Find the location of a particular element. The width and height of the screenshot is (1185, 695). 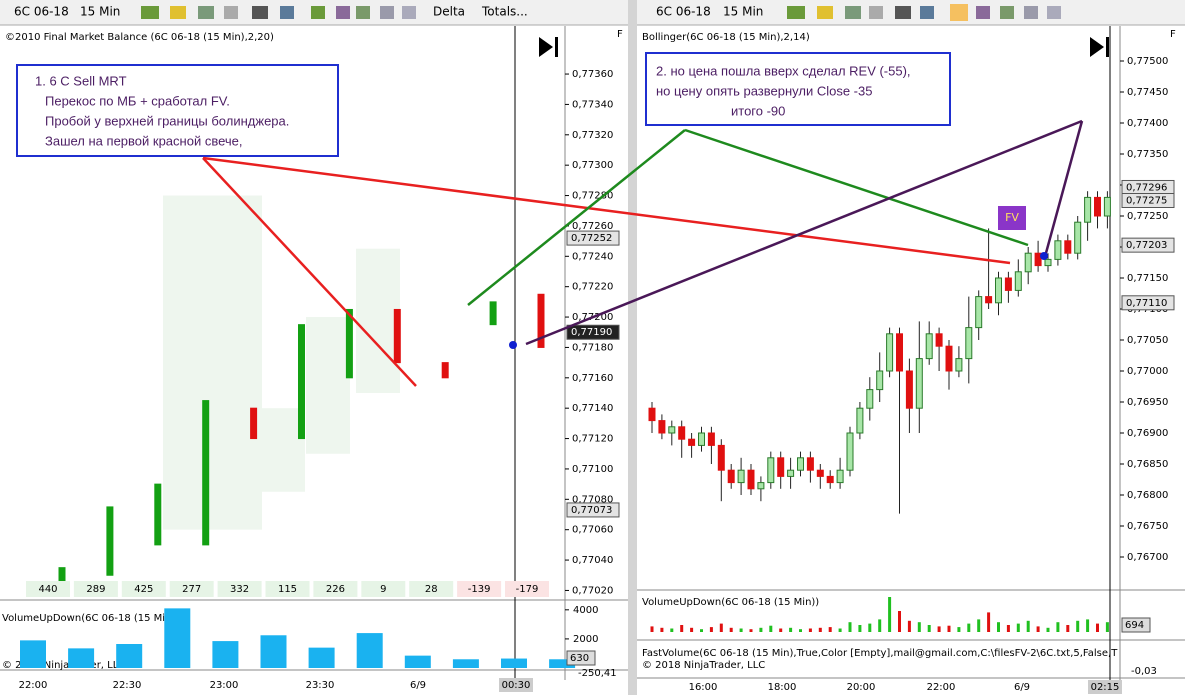

price-marker is located at coordinates (593, 332).